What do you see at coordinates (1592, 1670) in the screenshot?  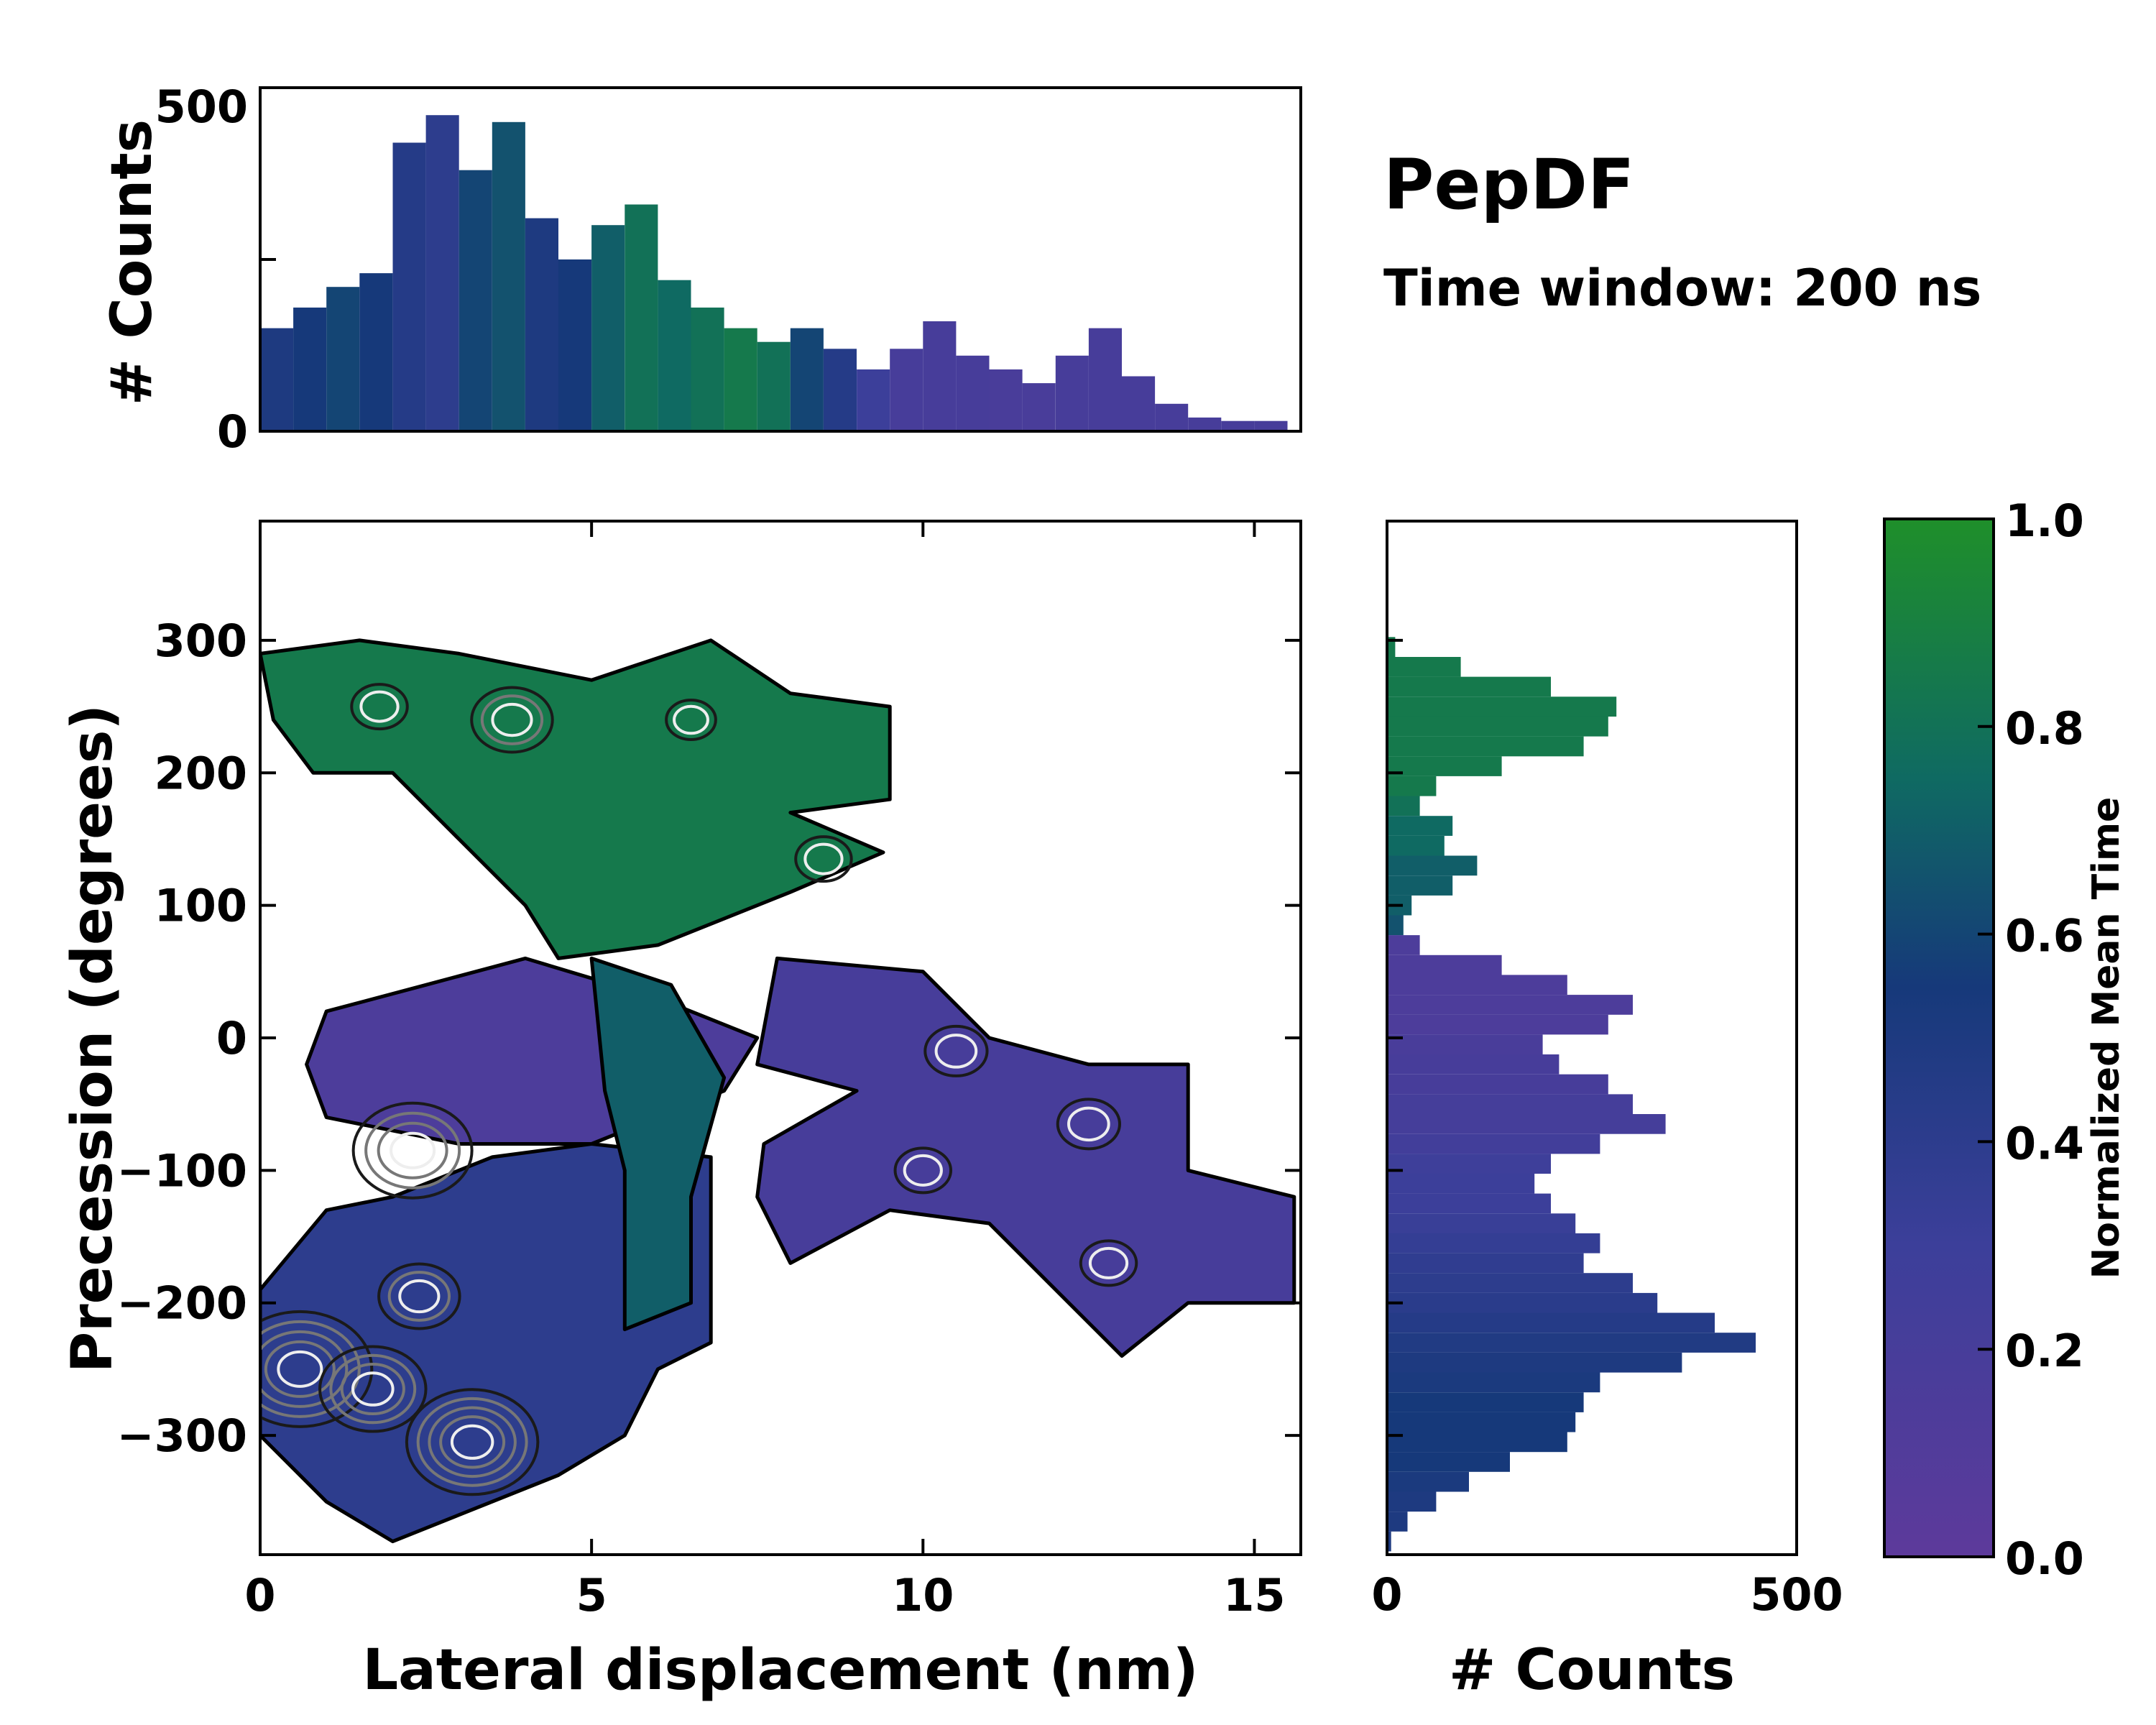 I see `right-histogram-xlabel: # Counts` at bounding box center [1592, 1670].